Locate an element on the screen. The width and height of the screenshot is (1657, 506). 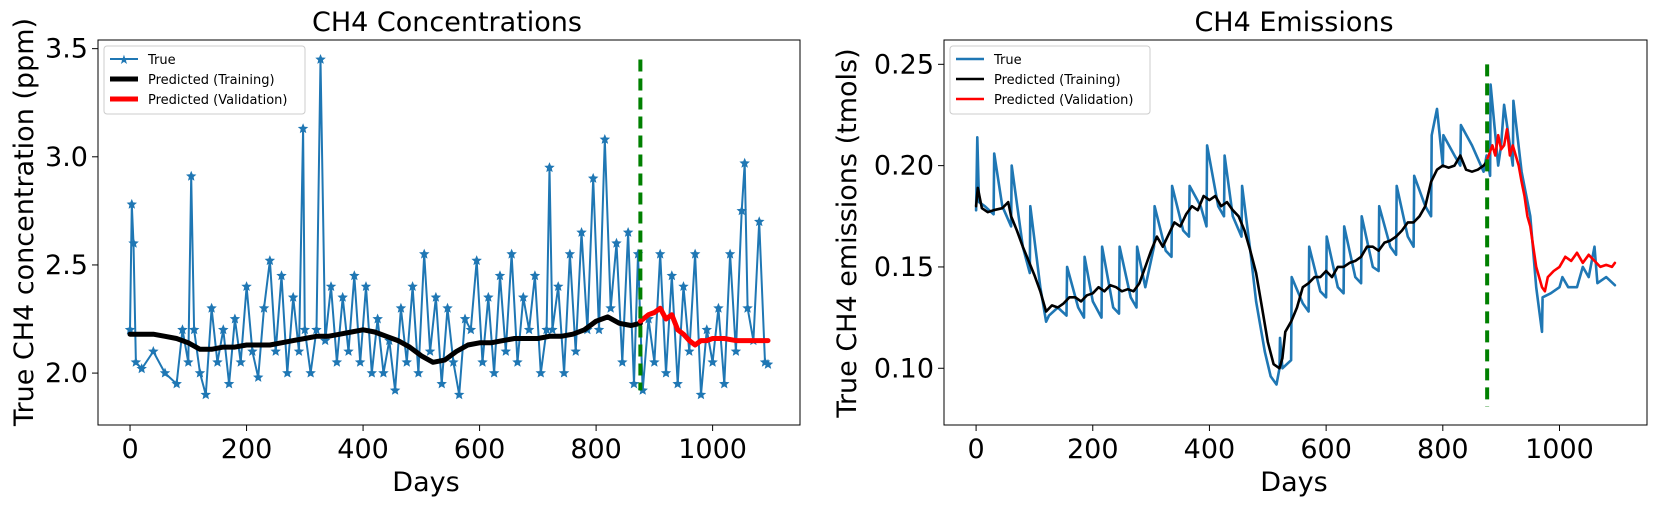
y-axis-label: True CH4 concentration (ppm) is located at coordinates (24, 222).